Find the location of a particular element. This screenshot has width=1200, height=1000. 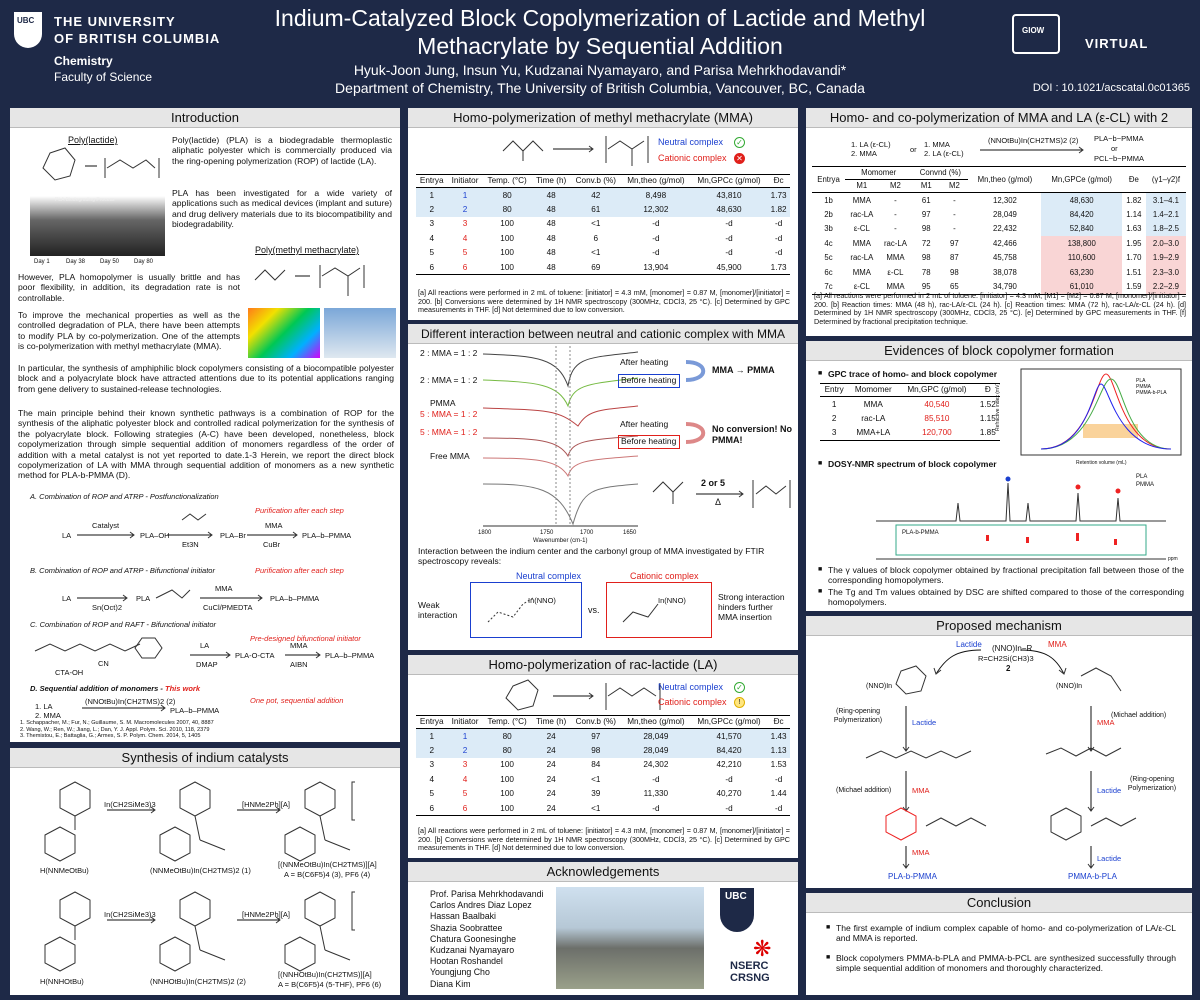

compound-label: [(NNHOtBu)In(CH2TMS)][A] is located at coordinates (325, 974).